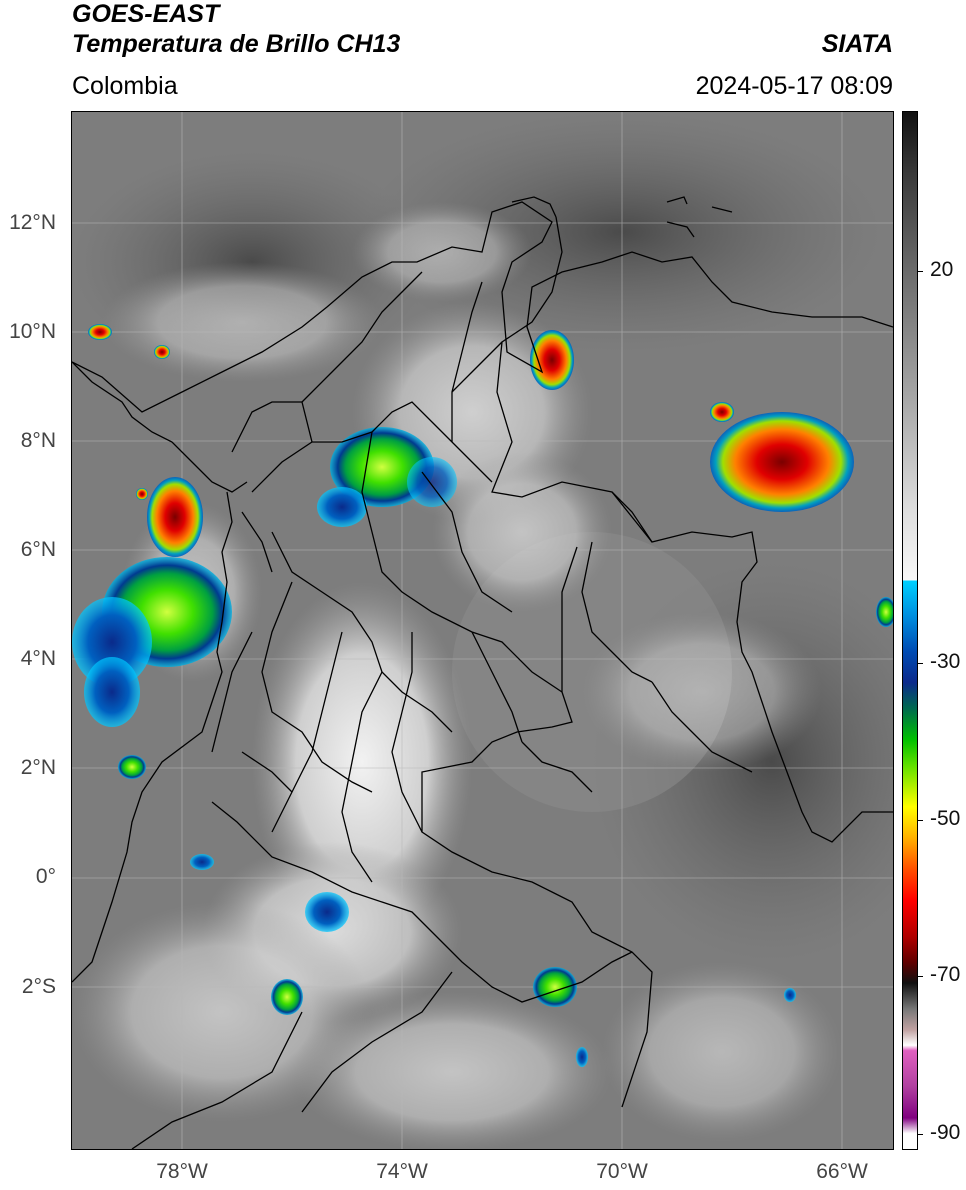 Image resolution: width=966 pixels, height=1190 pixels. Describe the element at coordinates (38, 658) in the screenshot. I see `lat-label-4n: 4°N` at that location.